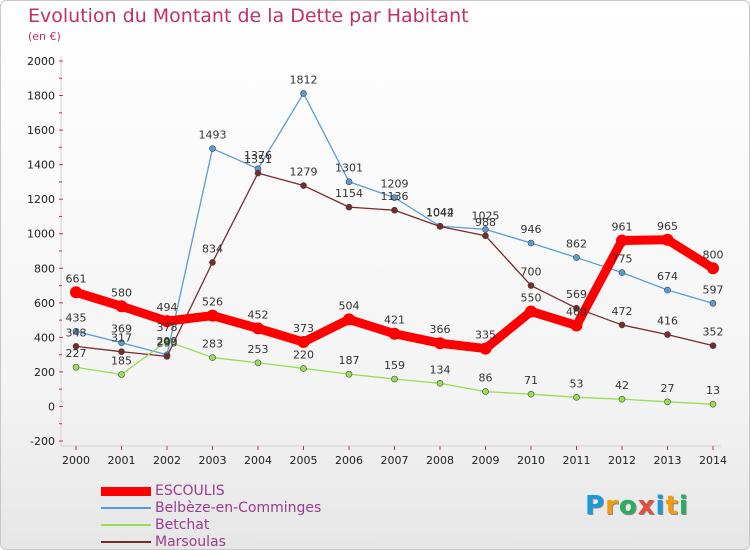 Image resolution: width=750 pixels, height=550 pixels. Describe the element at coordinates (303, 354) in the screenshot. I see `data-label: 220` at that location.